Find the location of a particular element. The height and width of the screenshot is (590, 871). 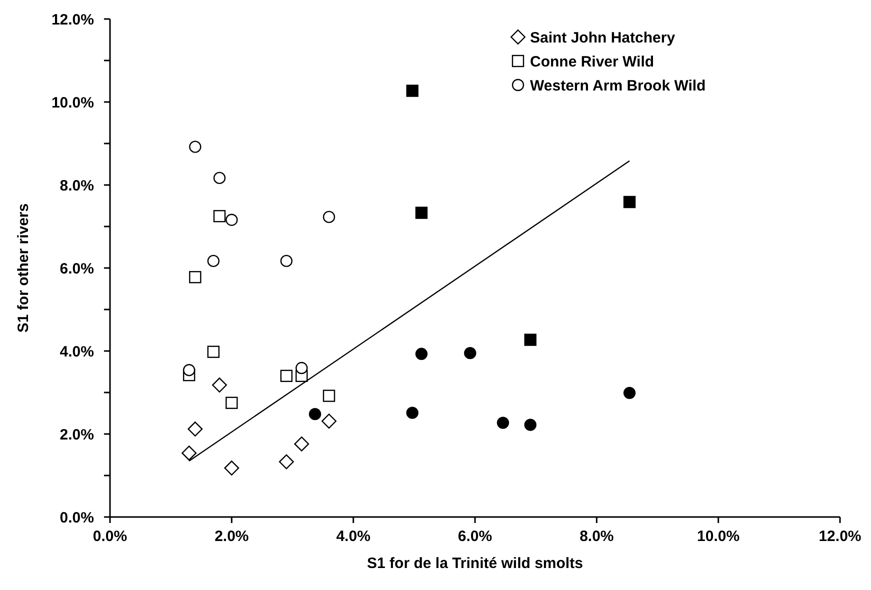

x-tick-label: 2.0% is located at coordinates (231, 536).